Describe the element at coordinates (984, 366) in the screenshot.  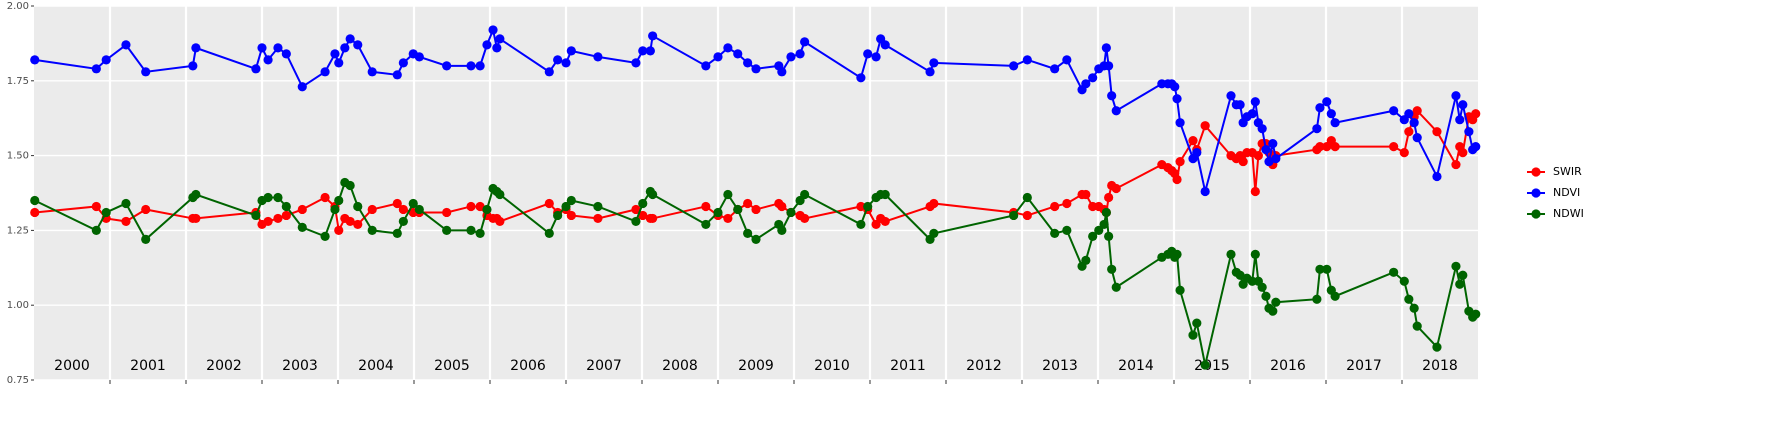
I see `x-tick-label: 2012` at that location.